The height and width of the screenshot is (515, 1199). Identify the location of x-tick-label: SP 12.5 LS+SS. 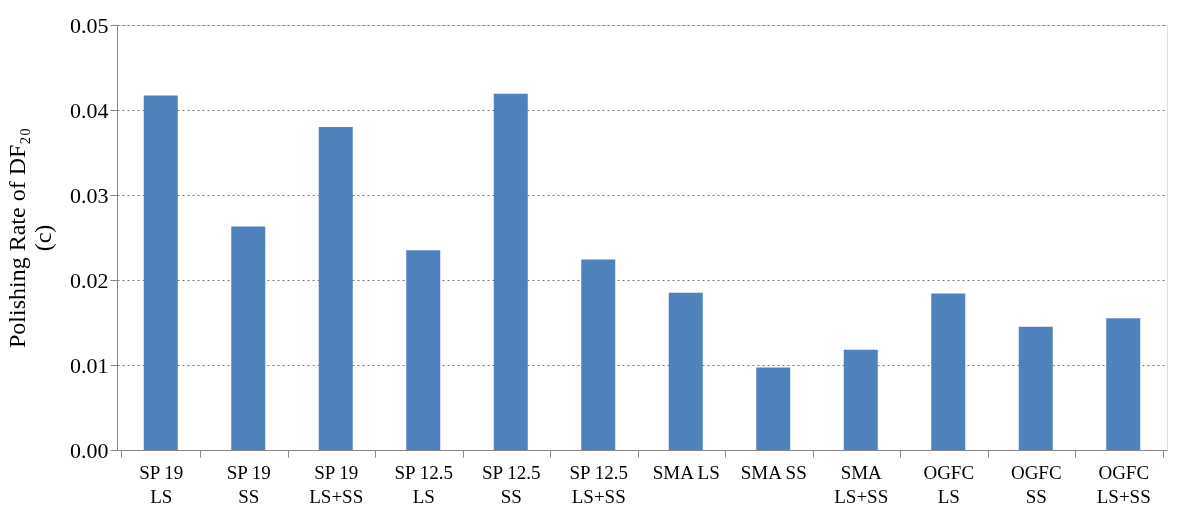
(598, 484).